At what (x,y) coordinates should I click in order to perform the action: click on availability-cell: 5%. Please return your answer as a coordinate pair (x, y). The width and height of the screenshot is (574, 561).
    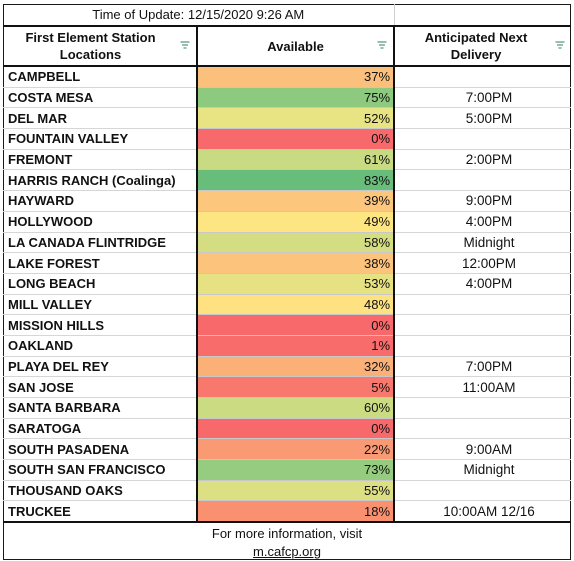
    Looking at the image, I should click on (296, 387).